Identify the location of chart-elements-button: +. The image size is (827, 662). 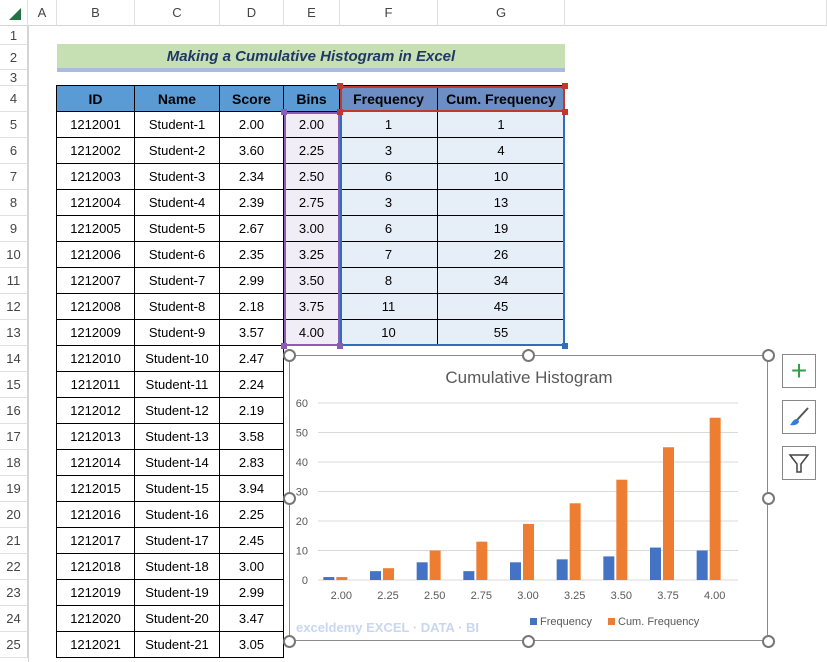
(799, 371).